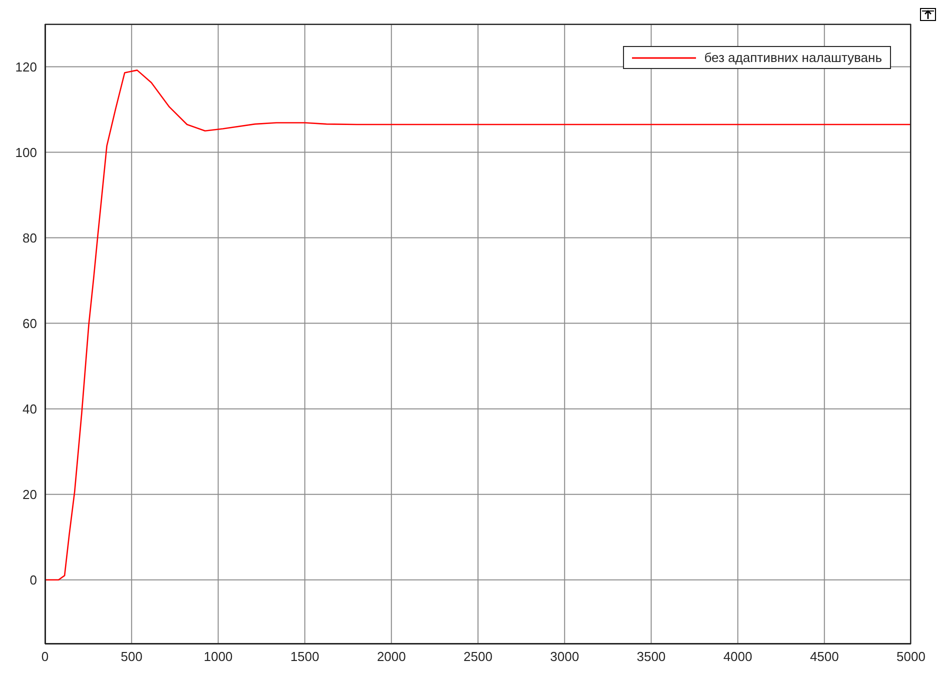 Image resolution: width=939 pixels, height=675 pixels. What do you see at coordinates (391, 656) in the screenshot?
I see `x-tick-label: 2000` at bounding box center [391, 656].